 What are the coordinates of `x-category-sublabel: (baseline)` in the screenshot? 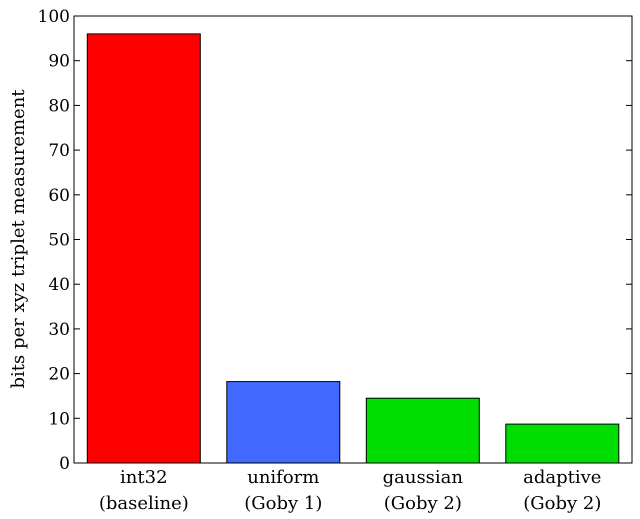 It's located at (144, 503).